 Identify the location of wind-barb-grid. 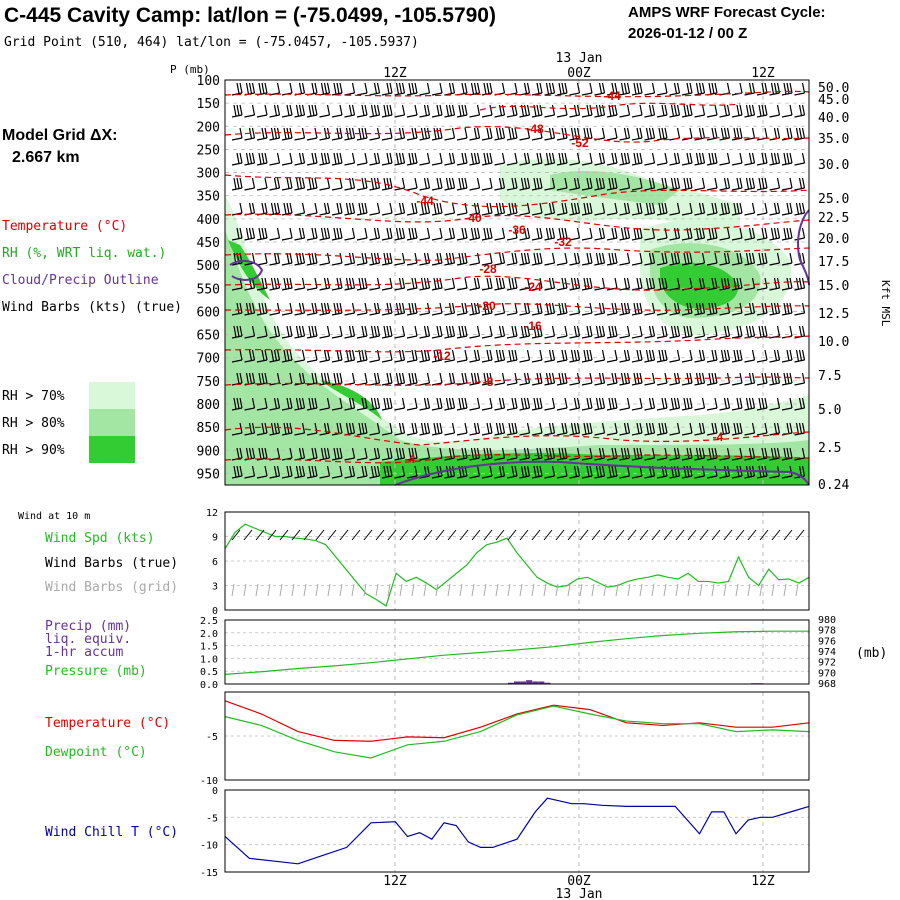
(557, 590).